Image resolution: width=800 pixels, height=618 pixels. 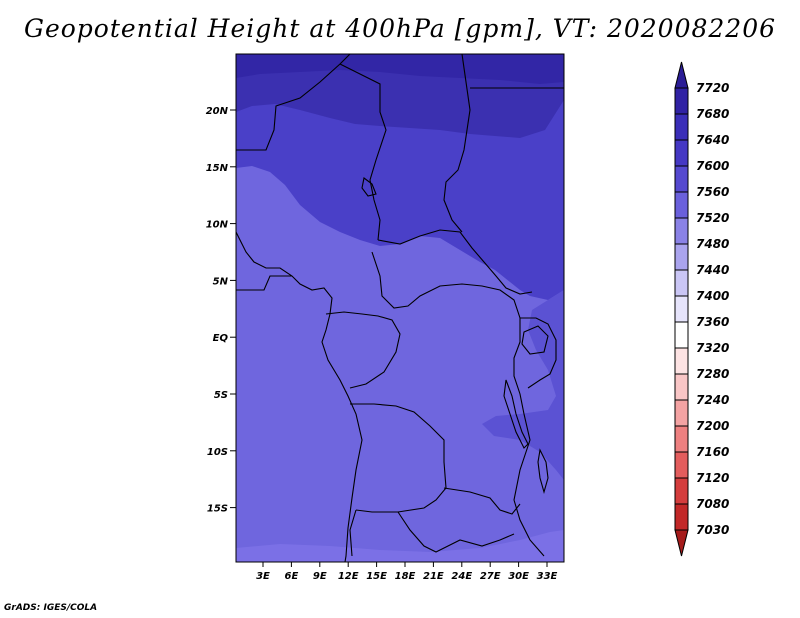 I want to click on y-tick-label: EQ, so click(x=221, y=338).